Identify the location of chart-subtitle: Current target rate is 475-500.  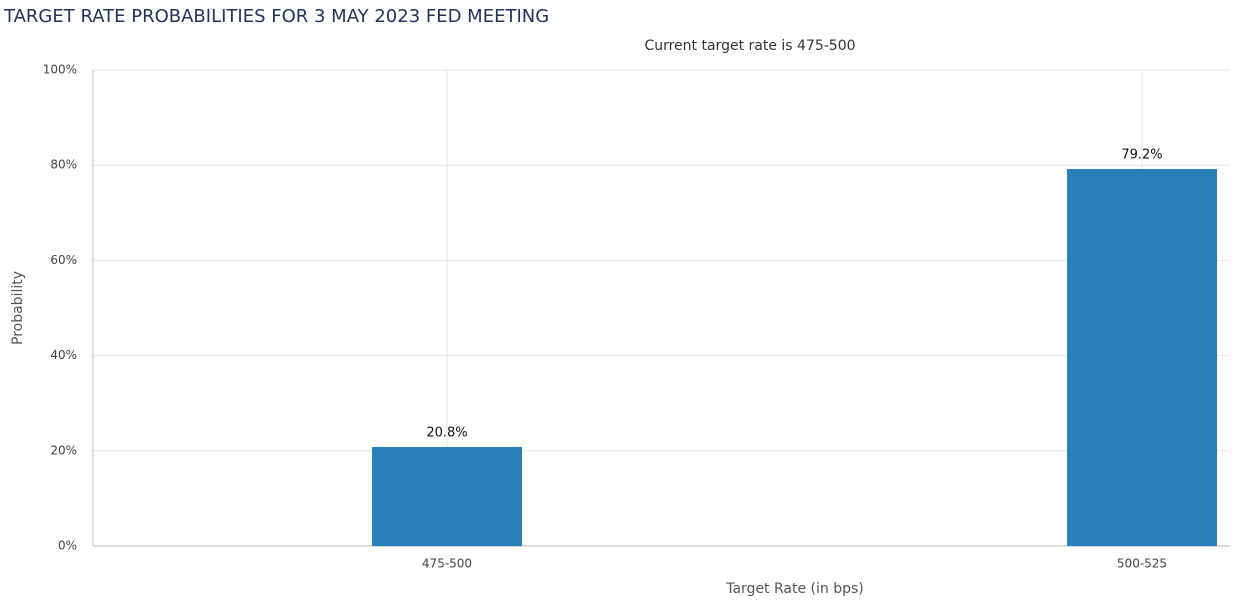
(749, 46).